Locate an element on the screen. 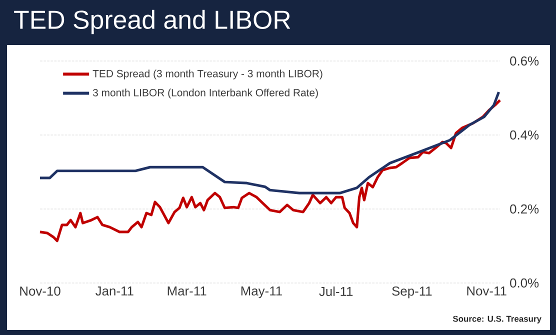 Image resolution: width=556 pixels, height=335 pixels. y-tick-label: 0.4% is located at coordinates (524, 135).